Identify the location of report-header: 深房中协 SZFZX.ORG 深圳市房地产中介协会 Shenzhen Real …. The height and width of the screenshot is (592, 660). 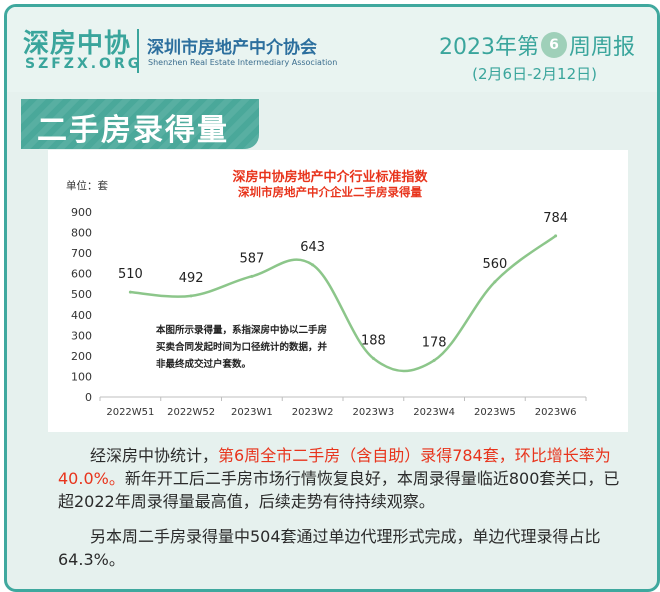
(332, 49).